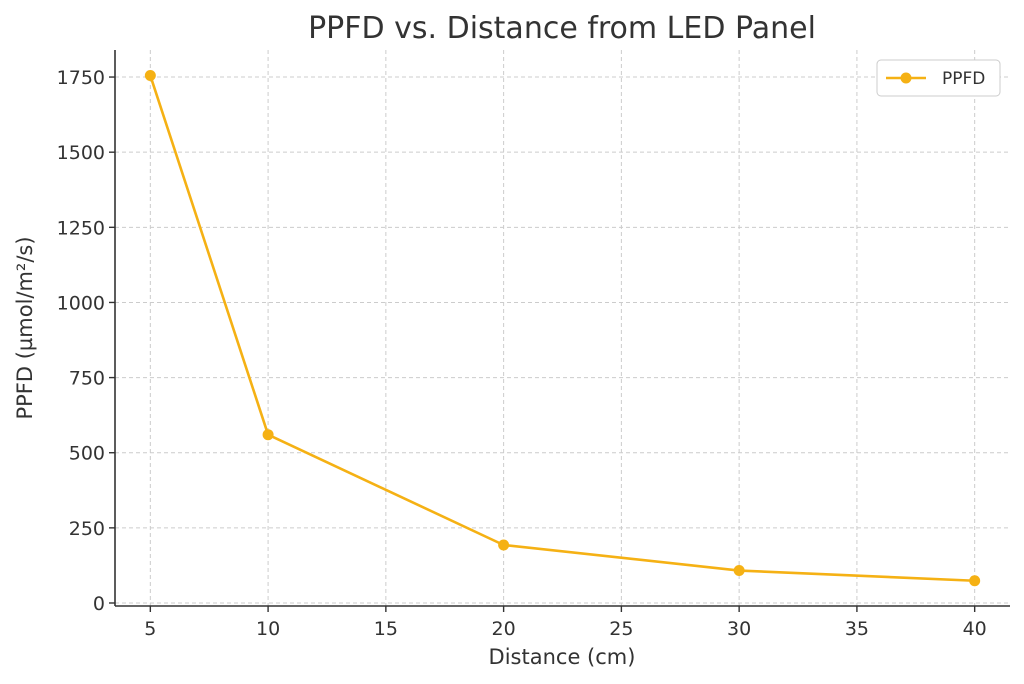 This screenshot has height=684, width=1024. I want to click on y-tick-label: 750, so click(87, 379).